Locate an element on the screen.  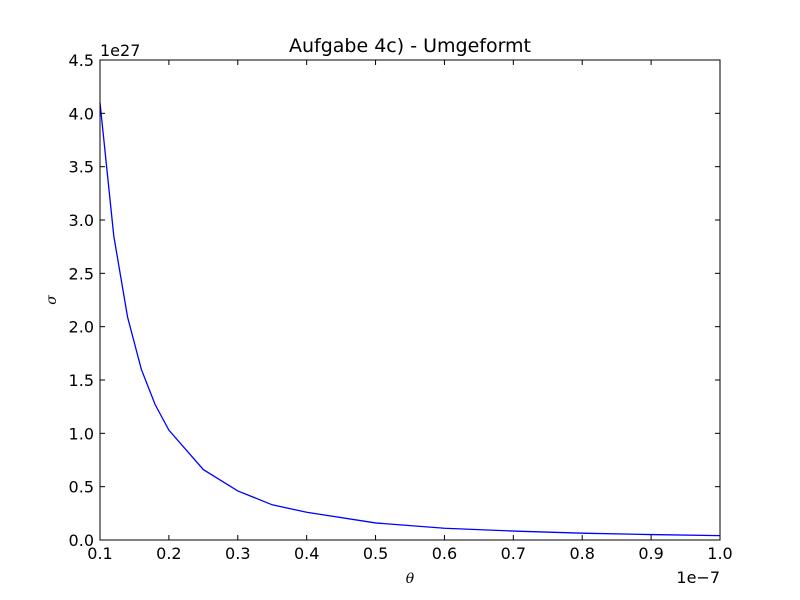
x-tick-label: 0.1 is located at coordinates (99, 553).